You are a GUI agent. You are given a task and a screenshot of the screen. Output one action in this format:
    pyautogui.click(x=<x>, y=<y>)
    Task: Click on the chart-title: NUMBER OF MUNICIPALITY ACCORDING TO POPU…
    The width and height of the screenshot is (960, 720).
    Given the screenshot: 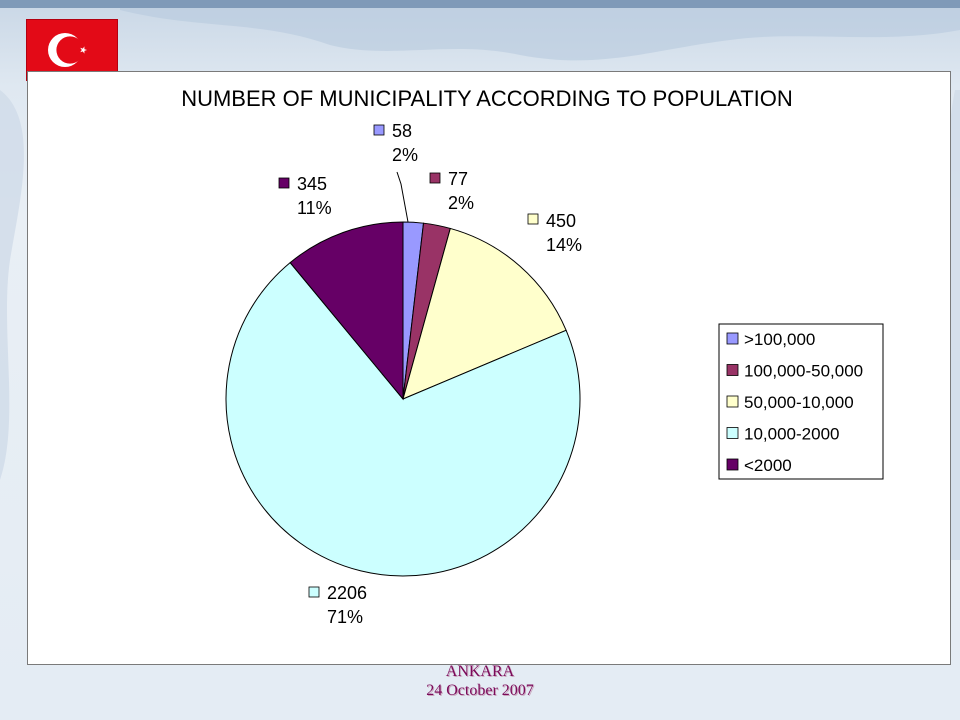 What is the action you would take?
    pyautogui.click(x=487, y=98)
    